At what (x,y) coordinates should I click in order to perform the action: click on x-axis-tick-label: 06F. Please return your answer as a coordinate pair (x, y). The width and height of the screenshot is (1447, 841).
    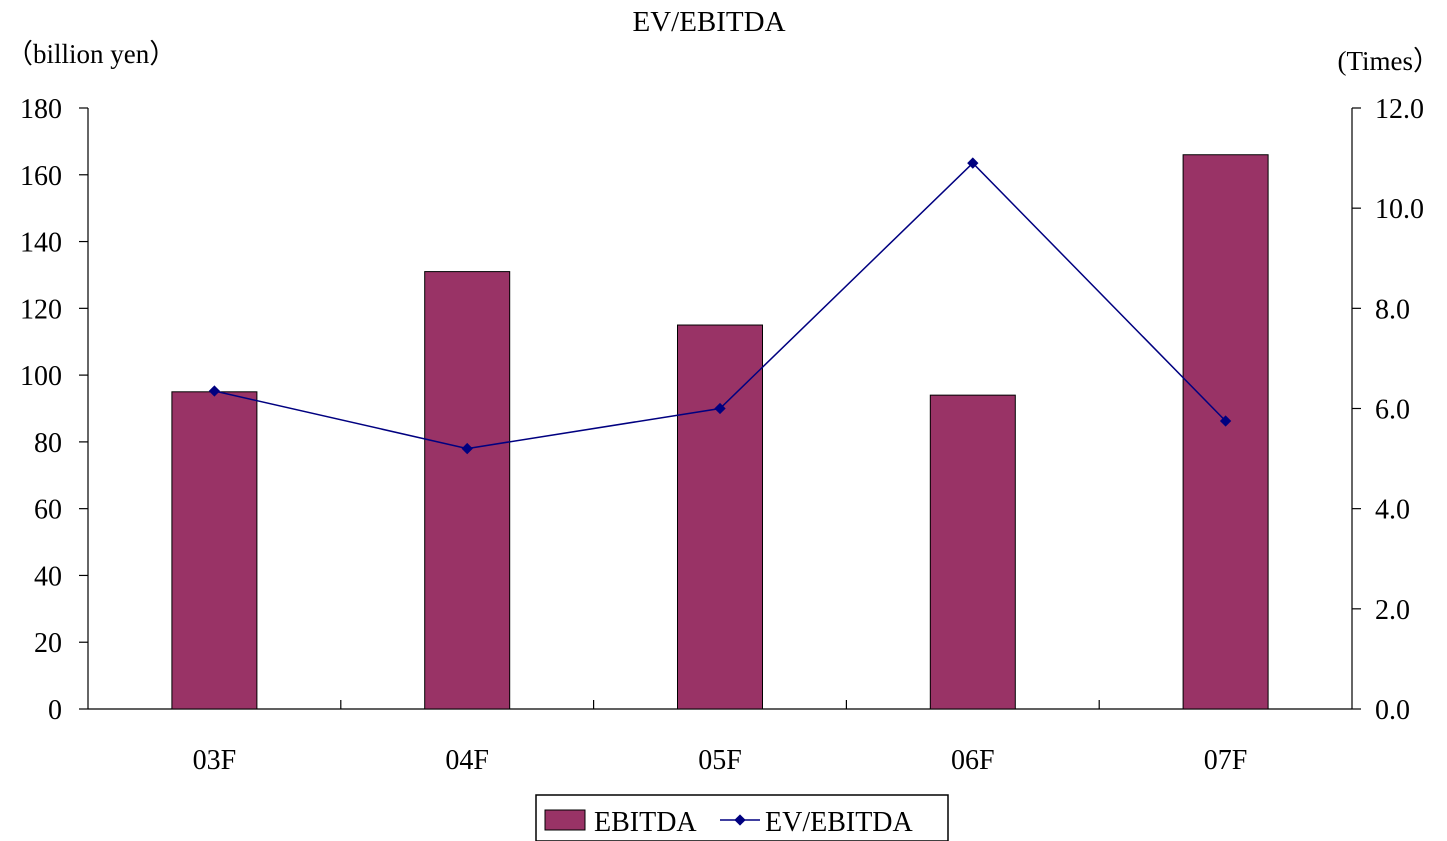
    Looking at the image, I should click on (973, 760).